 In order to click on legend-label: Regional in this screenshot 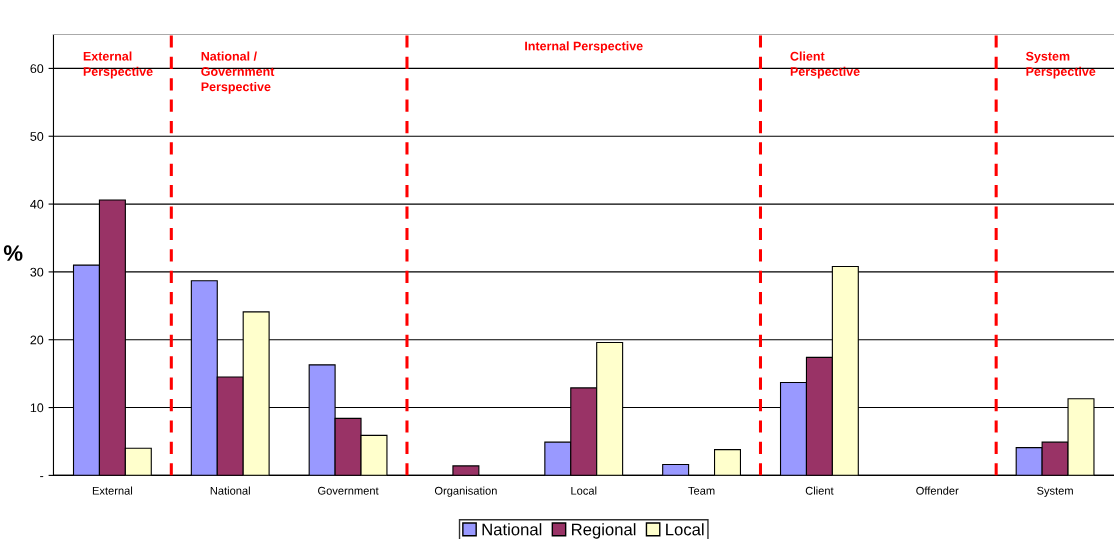, I will do `click(604, 531)`.